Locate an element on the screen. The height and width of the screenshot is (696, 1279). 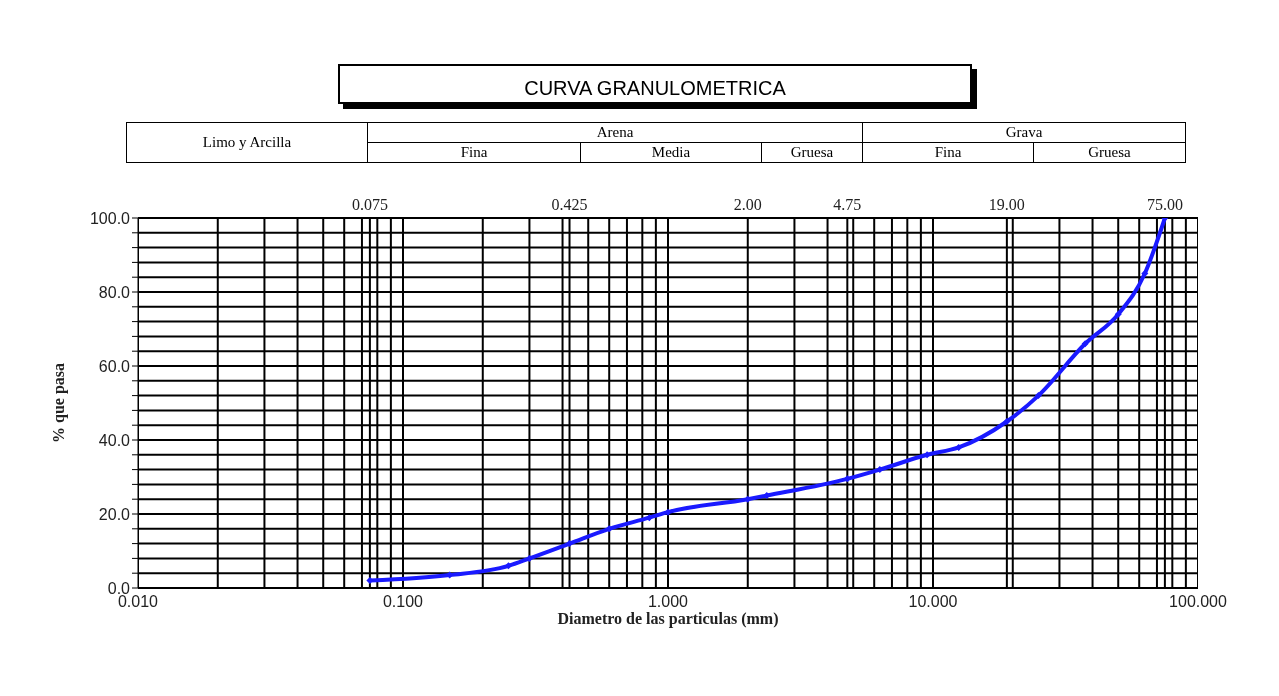
x-tick-label: 0.010 is located at coordinates (138, 602).